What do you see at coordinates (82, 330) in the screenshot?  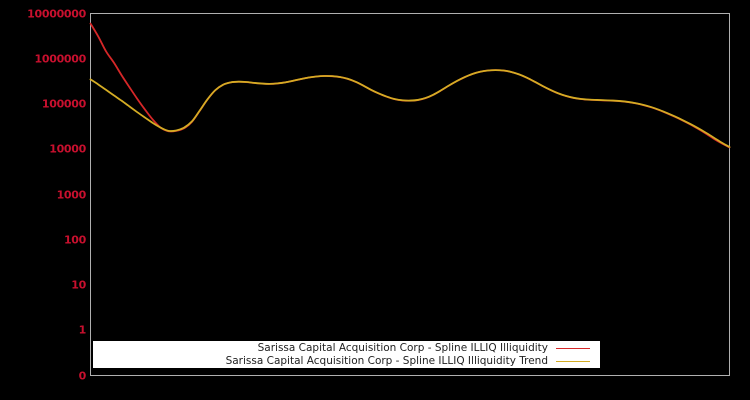 I see `y-axis-tick-label: 1` at bounding box center [82, 330].